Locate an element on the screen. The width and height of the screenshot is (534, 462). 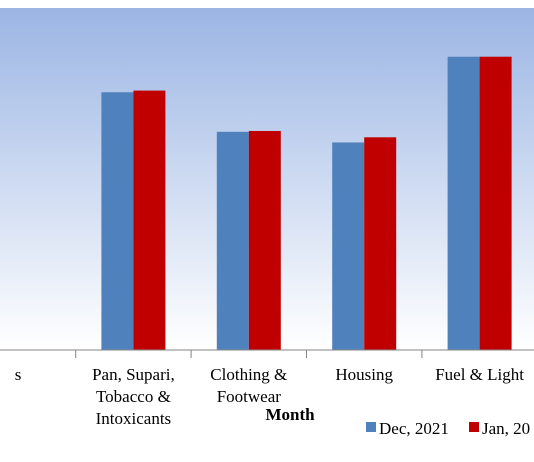
x-tick-label-line: s is located at coordinates (18, 374).